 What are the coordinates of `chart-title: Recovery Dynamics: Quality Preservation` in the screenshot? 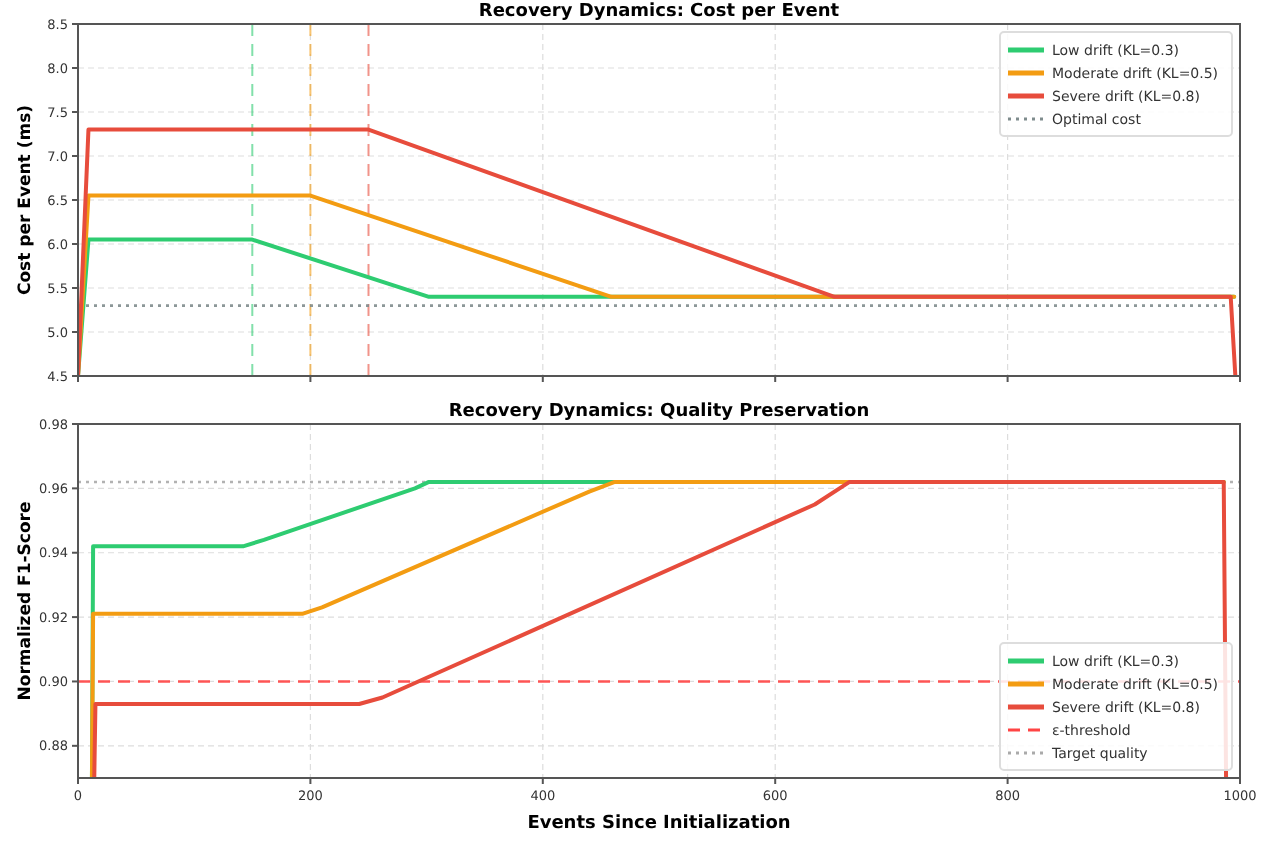 It's located at (659, 412).